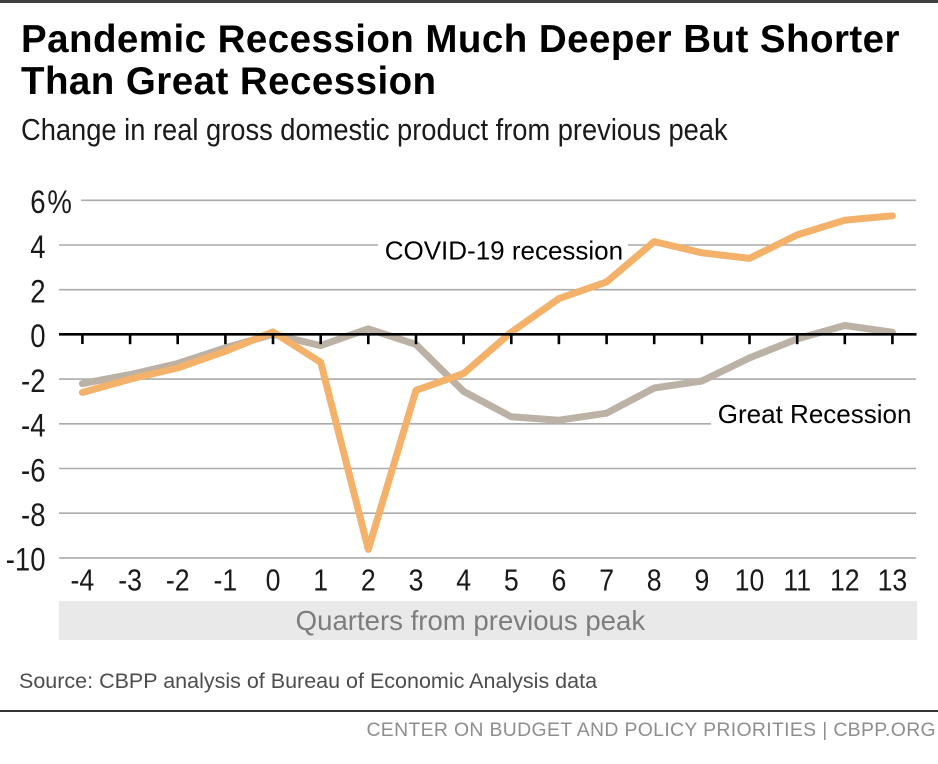 The width and height of the screenshot is (938, 764). What do you see at coordinates (226, 581) in the screenshot?
I see `svg-text: -1` at bounding box center [226, 581].